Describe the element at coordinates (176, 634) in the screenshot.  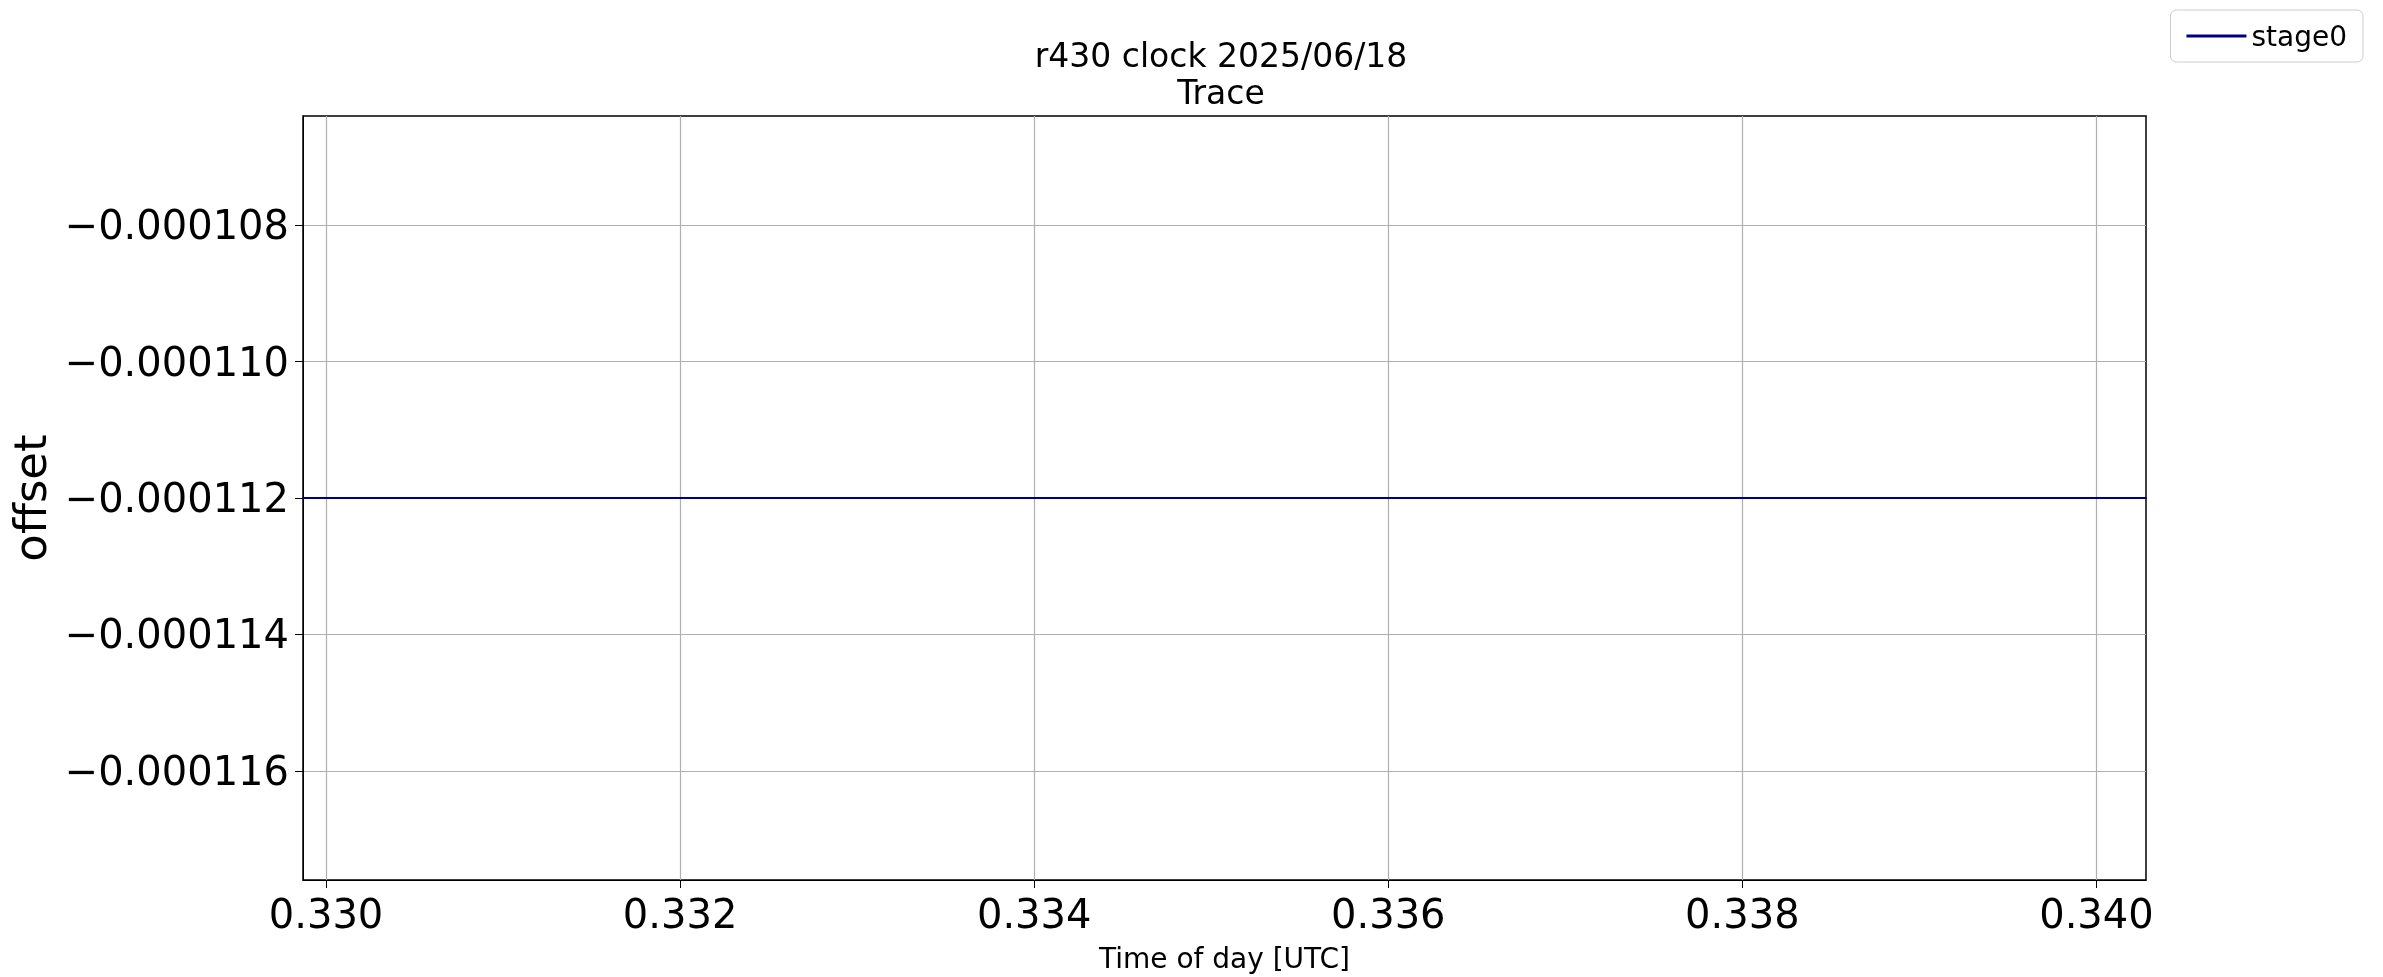
I see `y-tick-label: −0.000114` at that location.